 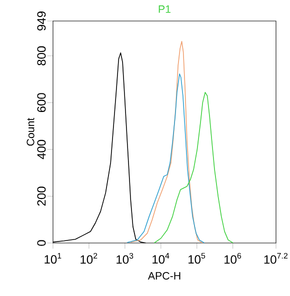 What do you see at coordinates (161, 258) in the screenshot?
I see `x-tick-label: 10$^{4}$` at bounding box center [161, 258].